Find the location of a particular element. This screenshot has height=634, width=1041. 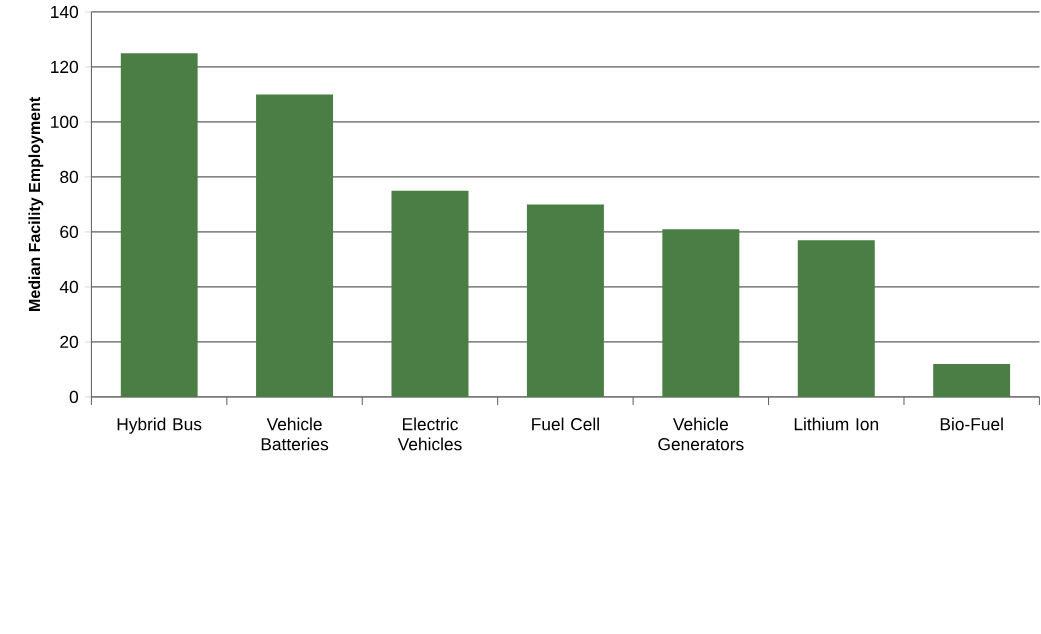

x-tick-label: Hybrid Bus is located at coordinates (159, 425).